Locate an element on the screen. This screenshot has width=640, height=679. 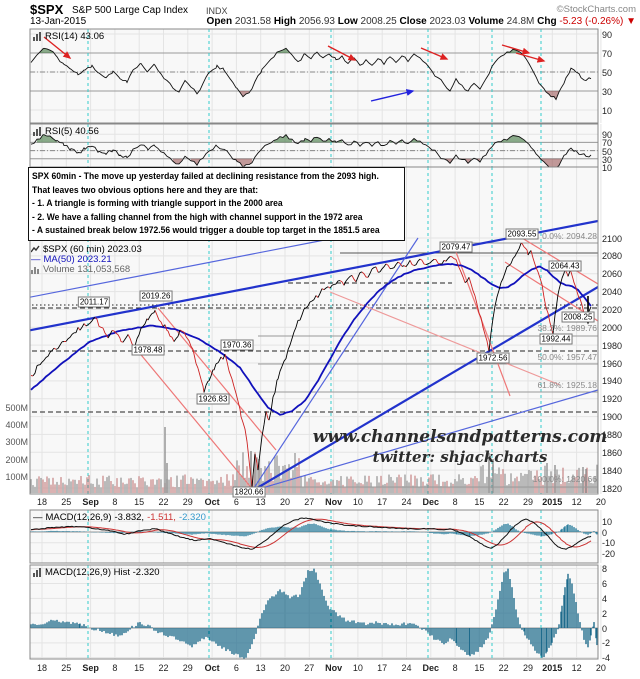
date-label: 13 is located at coordinates (260, 668).